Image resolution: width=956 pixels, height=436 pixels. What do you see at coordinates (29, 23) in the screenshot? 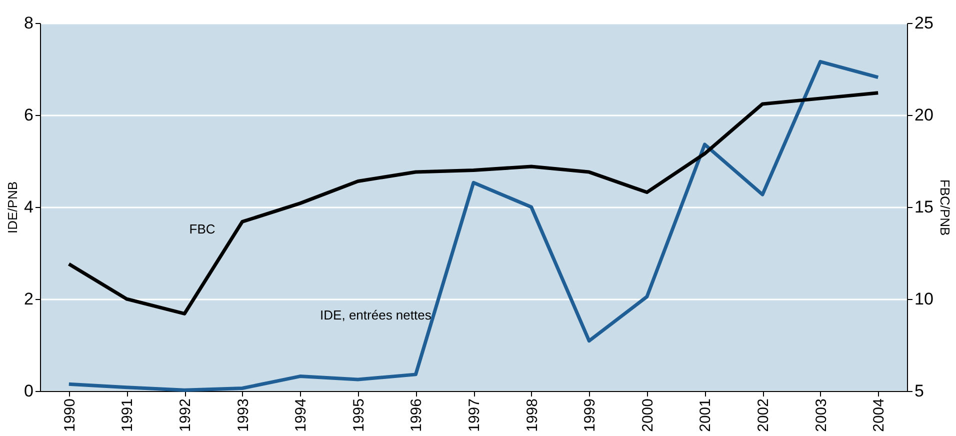
I see `y-tick-label: 8` at bounding box center [29, 23].